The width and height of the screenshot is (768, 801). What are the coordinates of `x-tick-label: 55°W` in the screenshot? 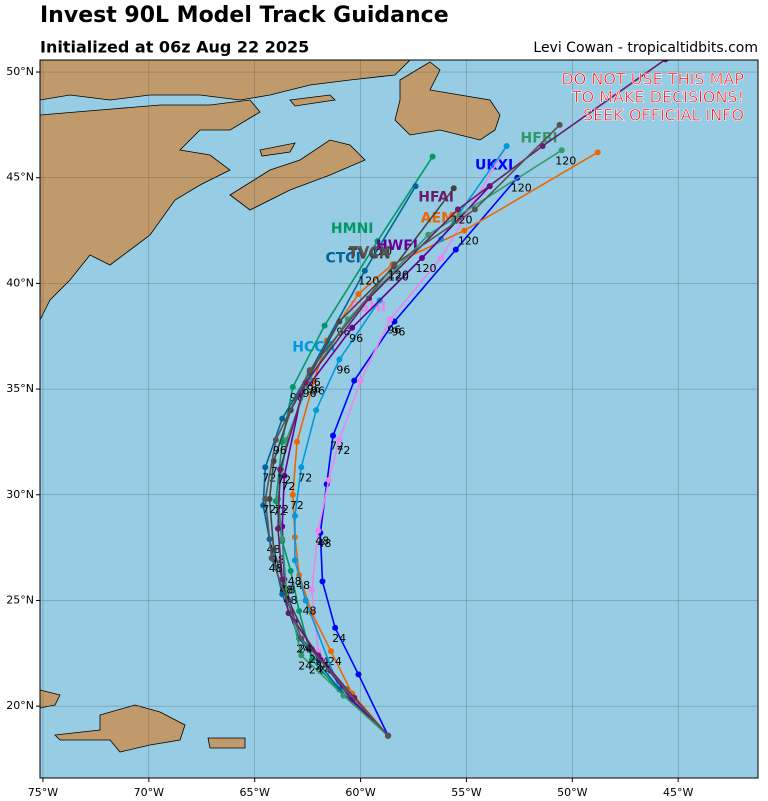 It's located at (466, 792).